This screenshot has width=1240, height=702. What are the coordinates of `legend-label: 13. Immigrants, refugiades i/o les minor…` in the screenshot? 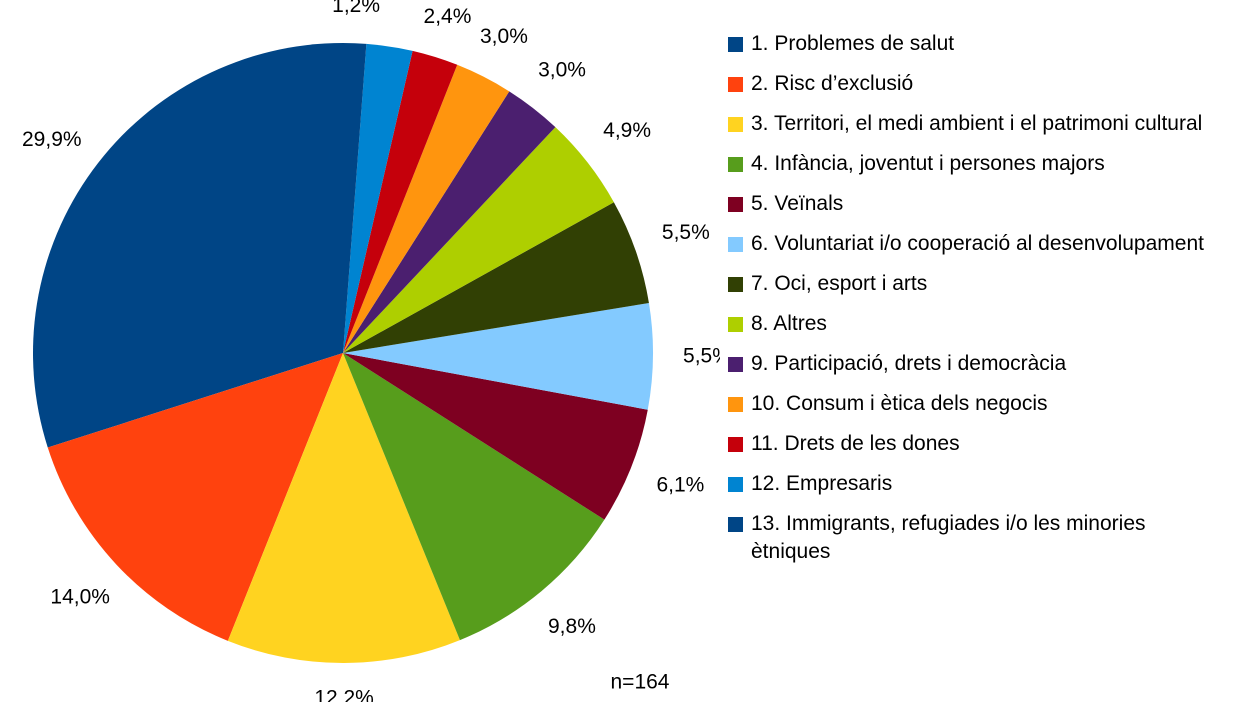 It's located at (948, 537).